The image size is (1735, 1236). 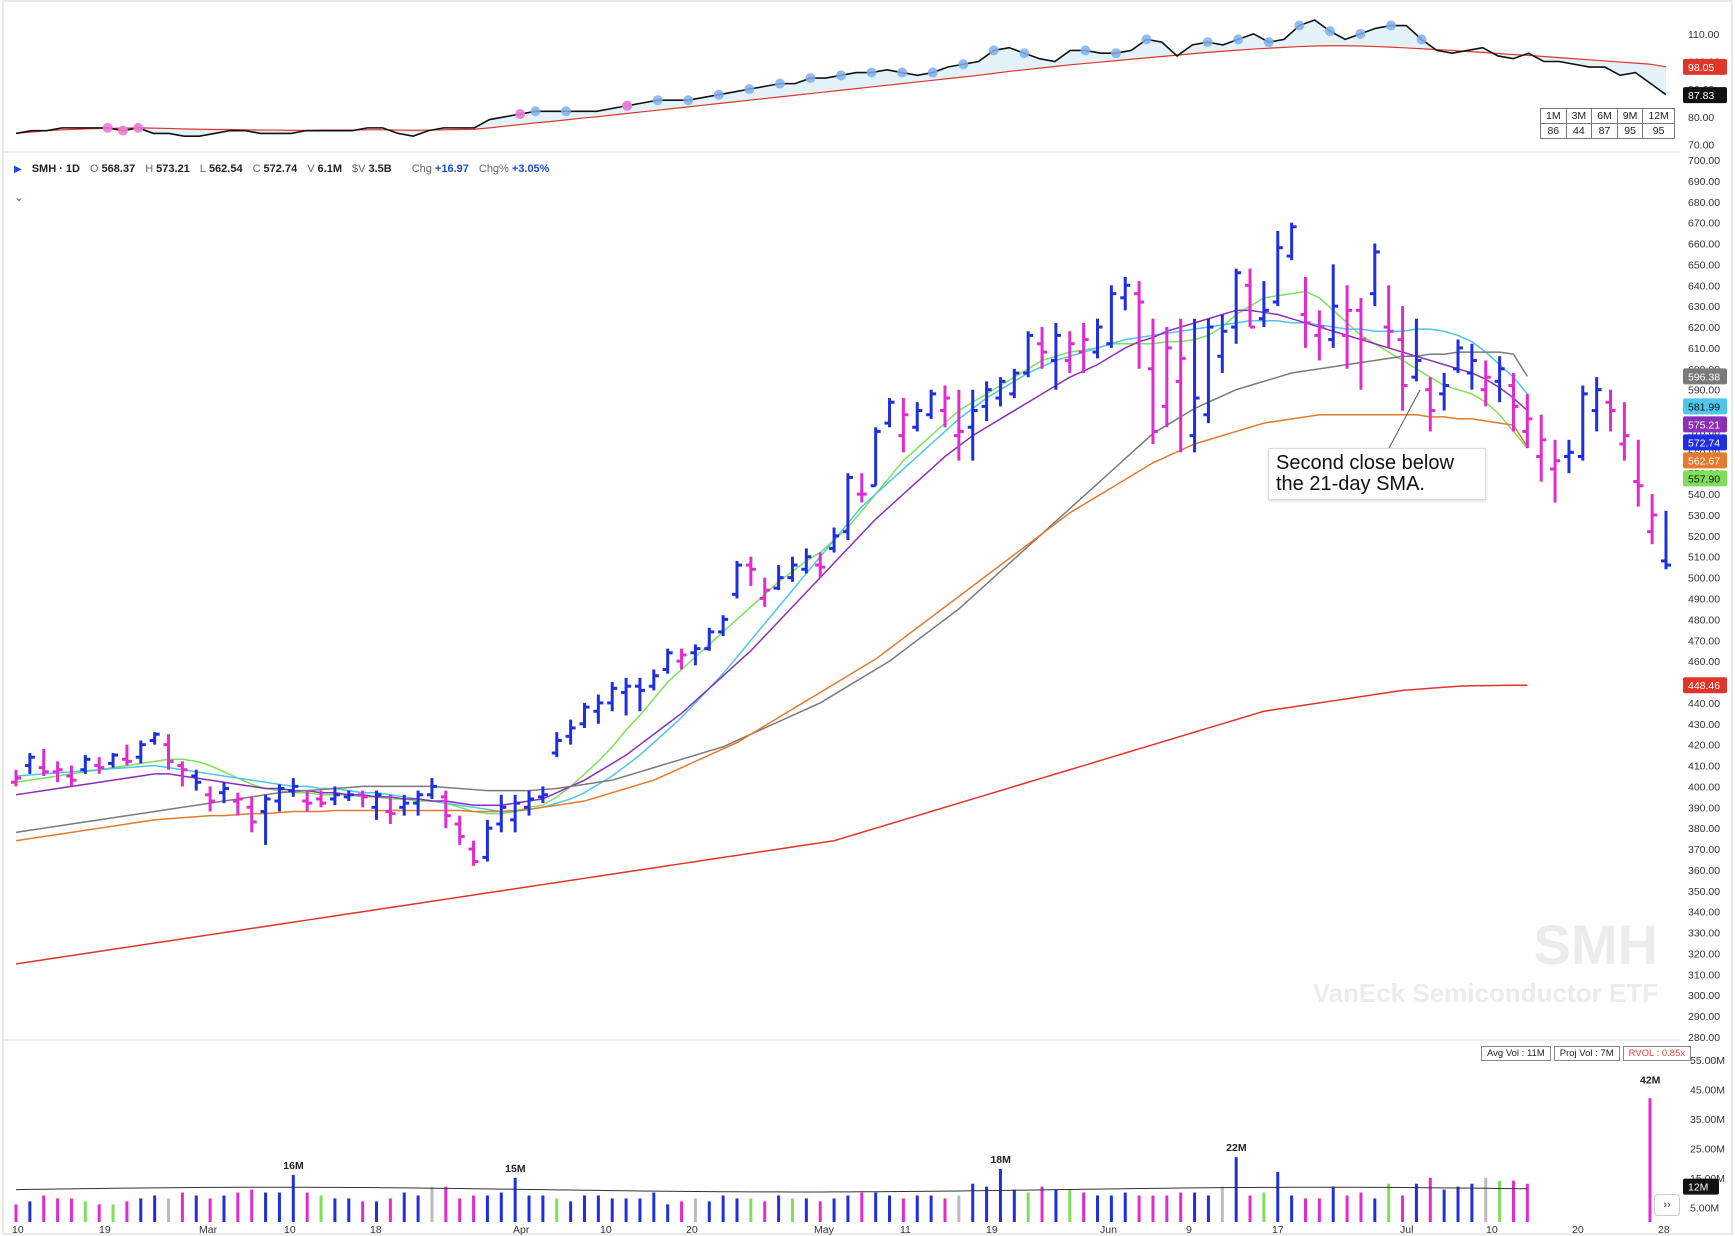 What do you see at coordinates (1704, 954) in the screenshot?
I see `price-axis-tick: 320.00` at bounding box center [1704, 954].